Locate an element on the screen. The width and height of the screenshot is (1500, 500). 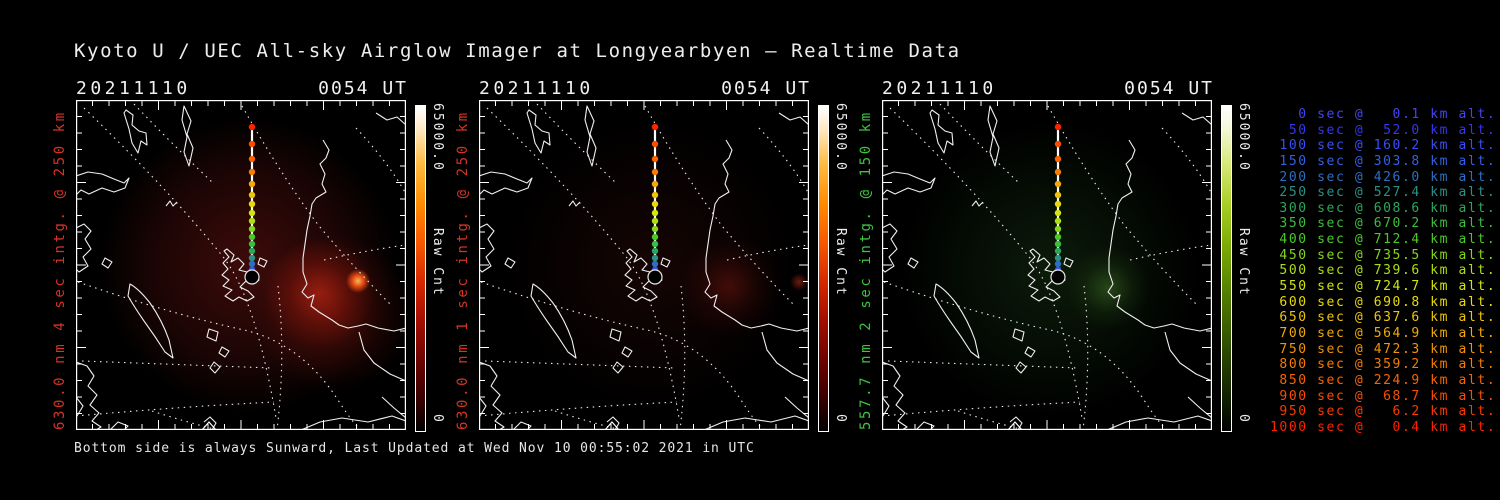
ephemeris-row: 0 sec @ 0.1 km alt. is located at coordinates (1383, 114).